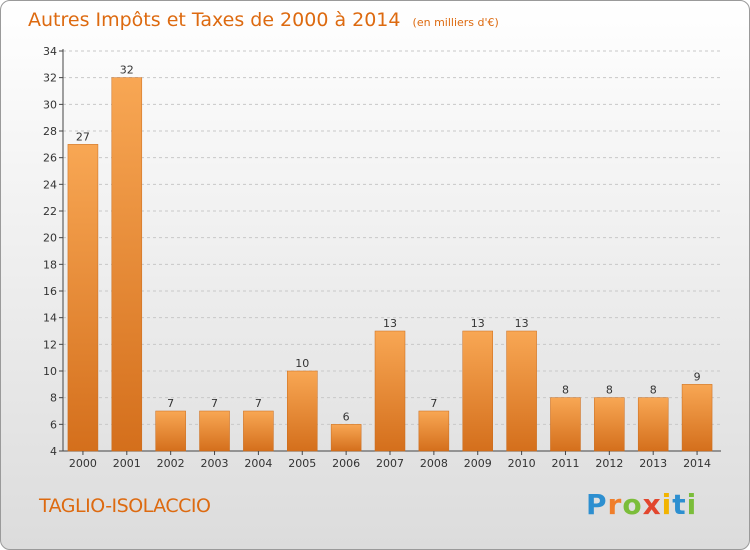  I want to click on data-label: 27, so click(83, 136).